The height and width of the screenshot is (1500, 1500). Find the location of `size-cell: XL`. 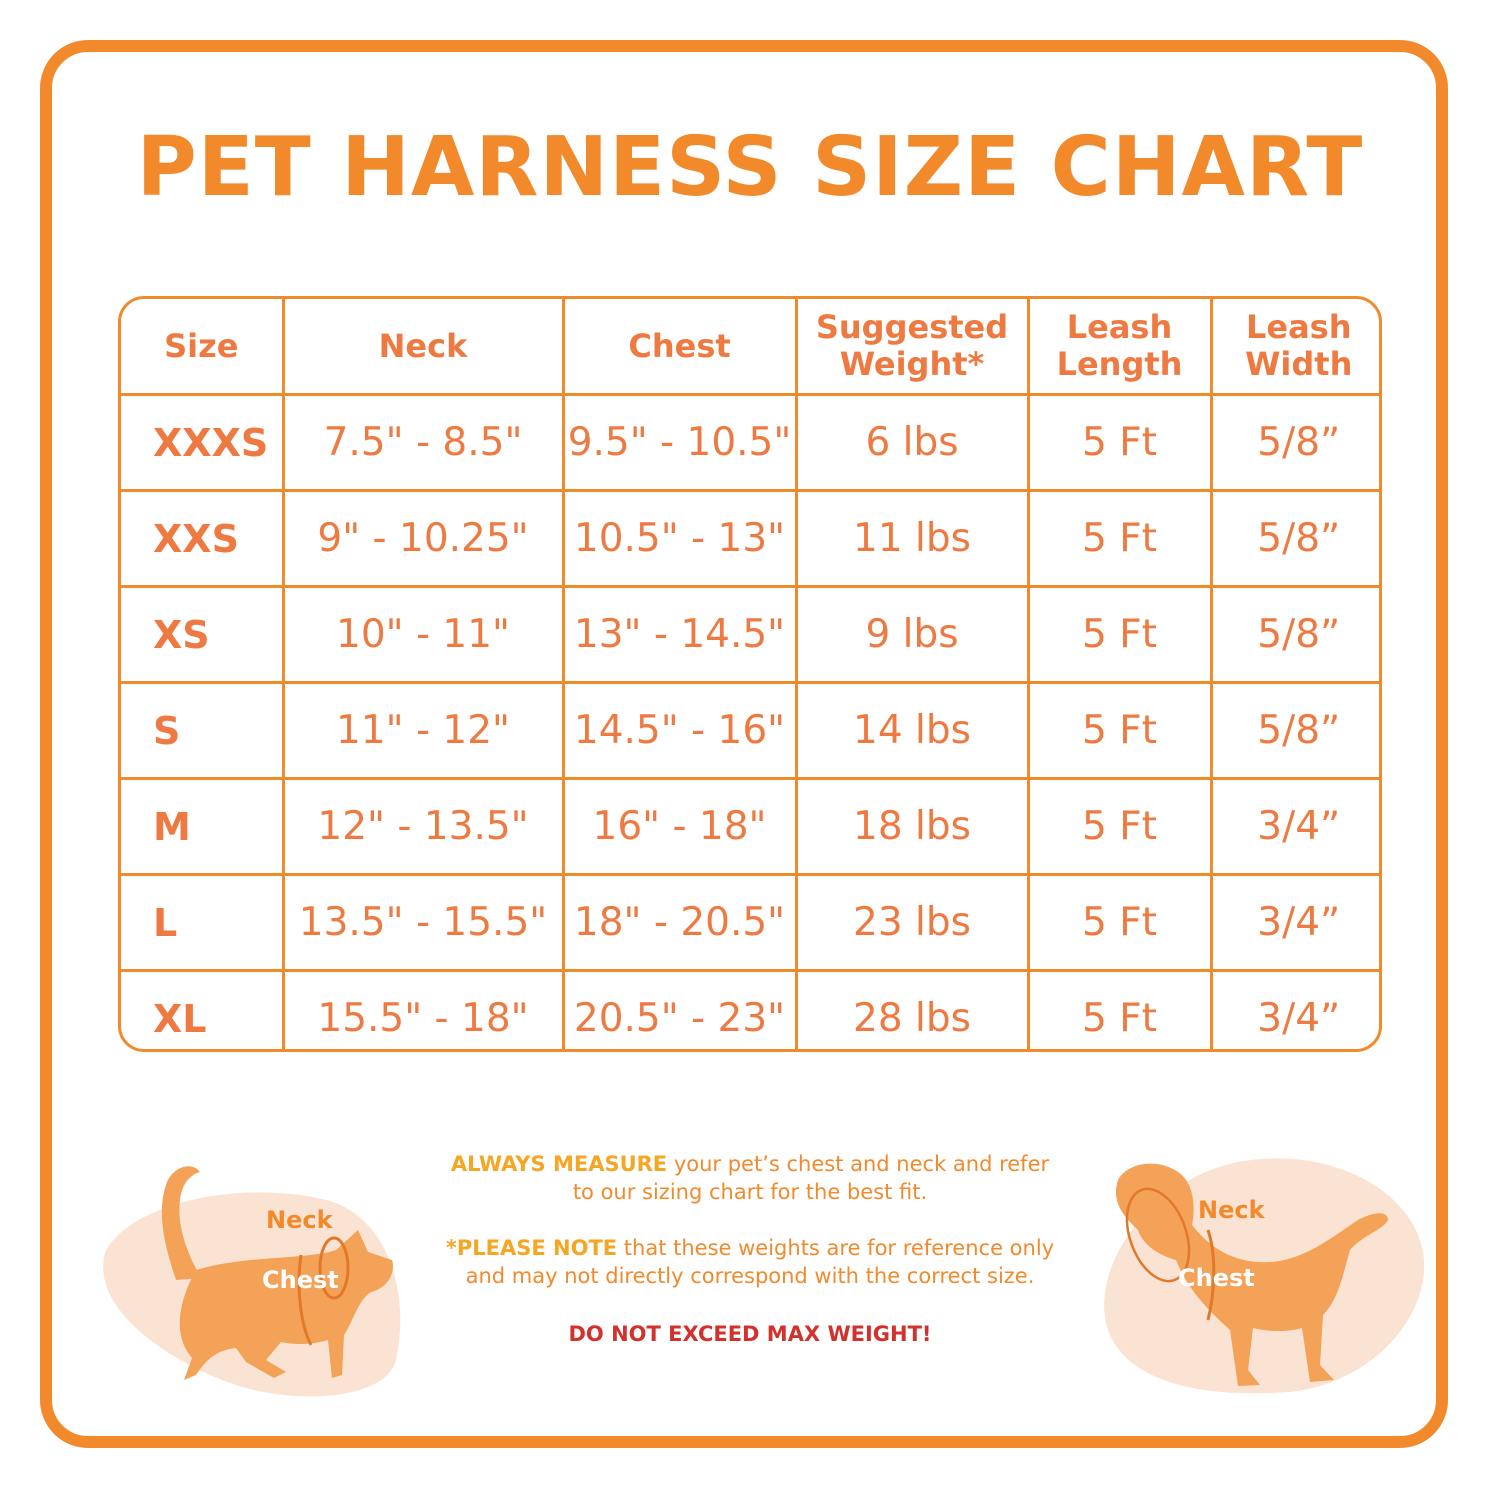

size-cell: XL is located at coordinates (203, 1009).